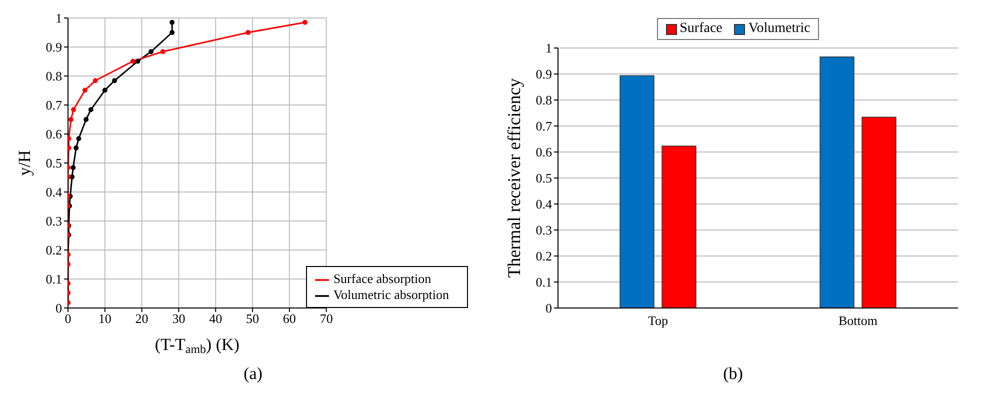  Describe the element at coordinates (700, 29) in the screenshot. I see `legend-label: Surface` at that location.